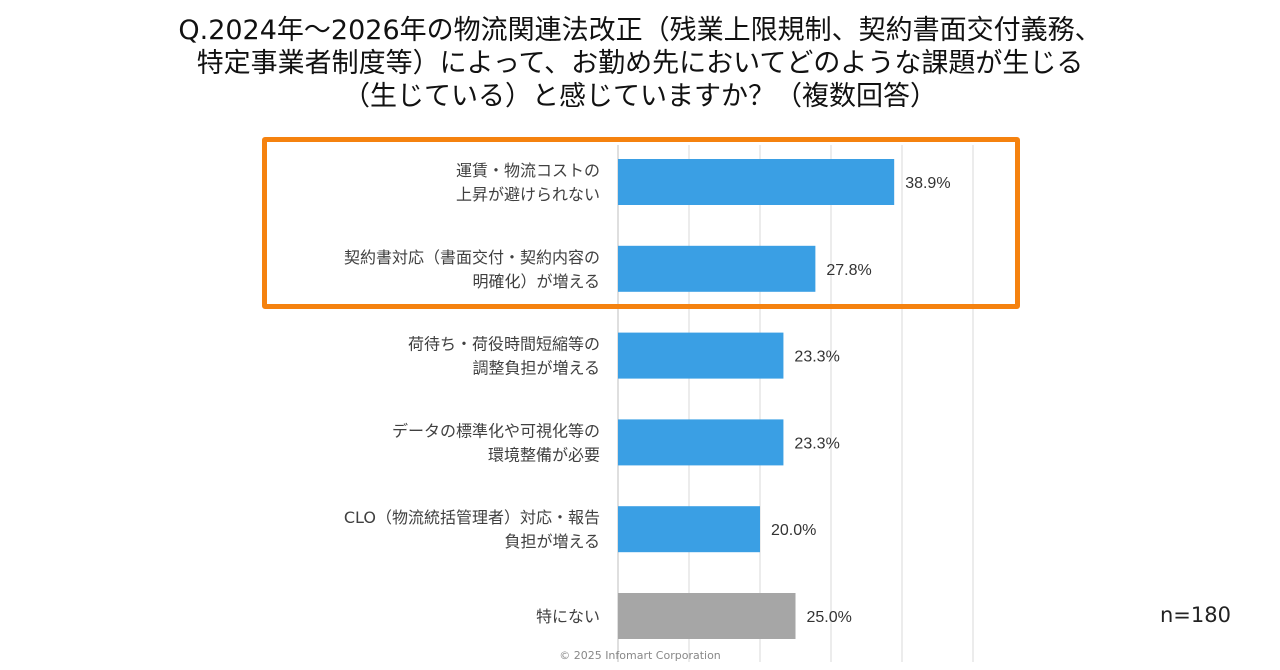  What do you see at coordinates (536, 368) in the screenshot?
I see `category-label: 調整負担が増える` at bounding box center [536, 368].